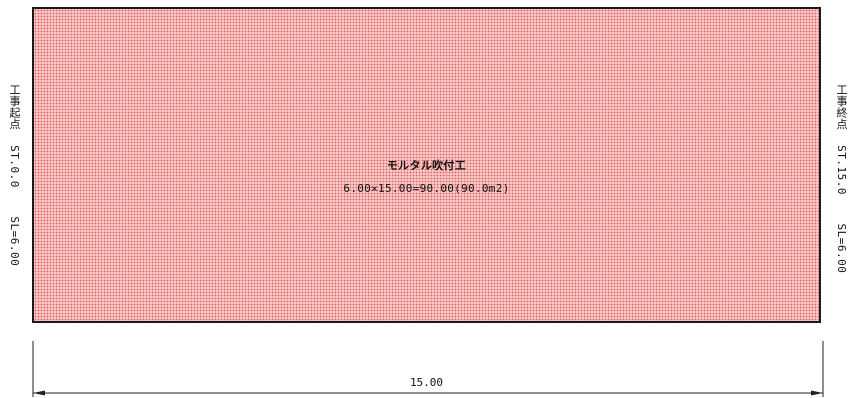  Describe the element at coordinates (14, 107) in the screenshot. I see `start-point-name: 工事起点` at that location.